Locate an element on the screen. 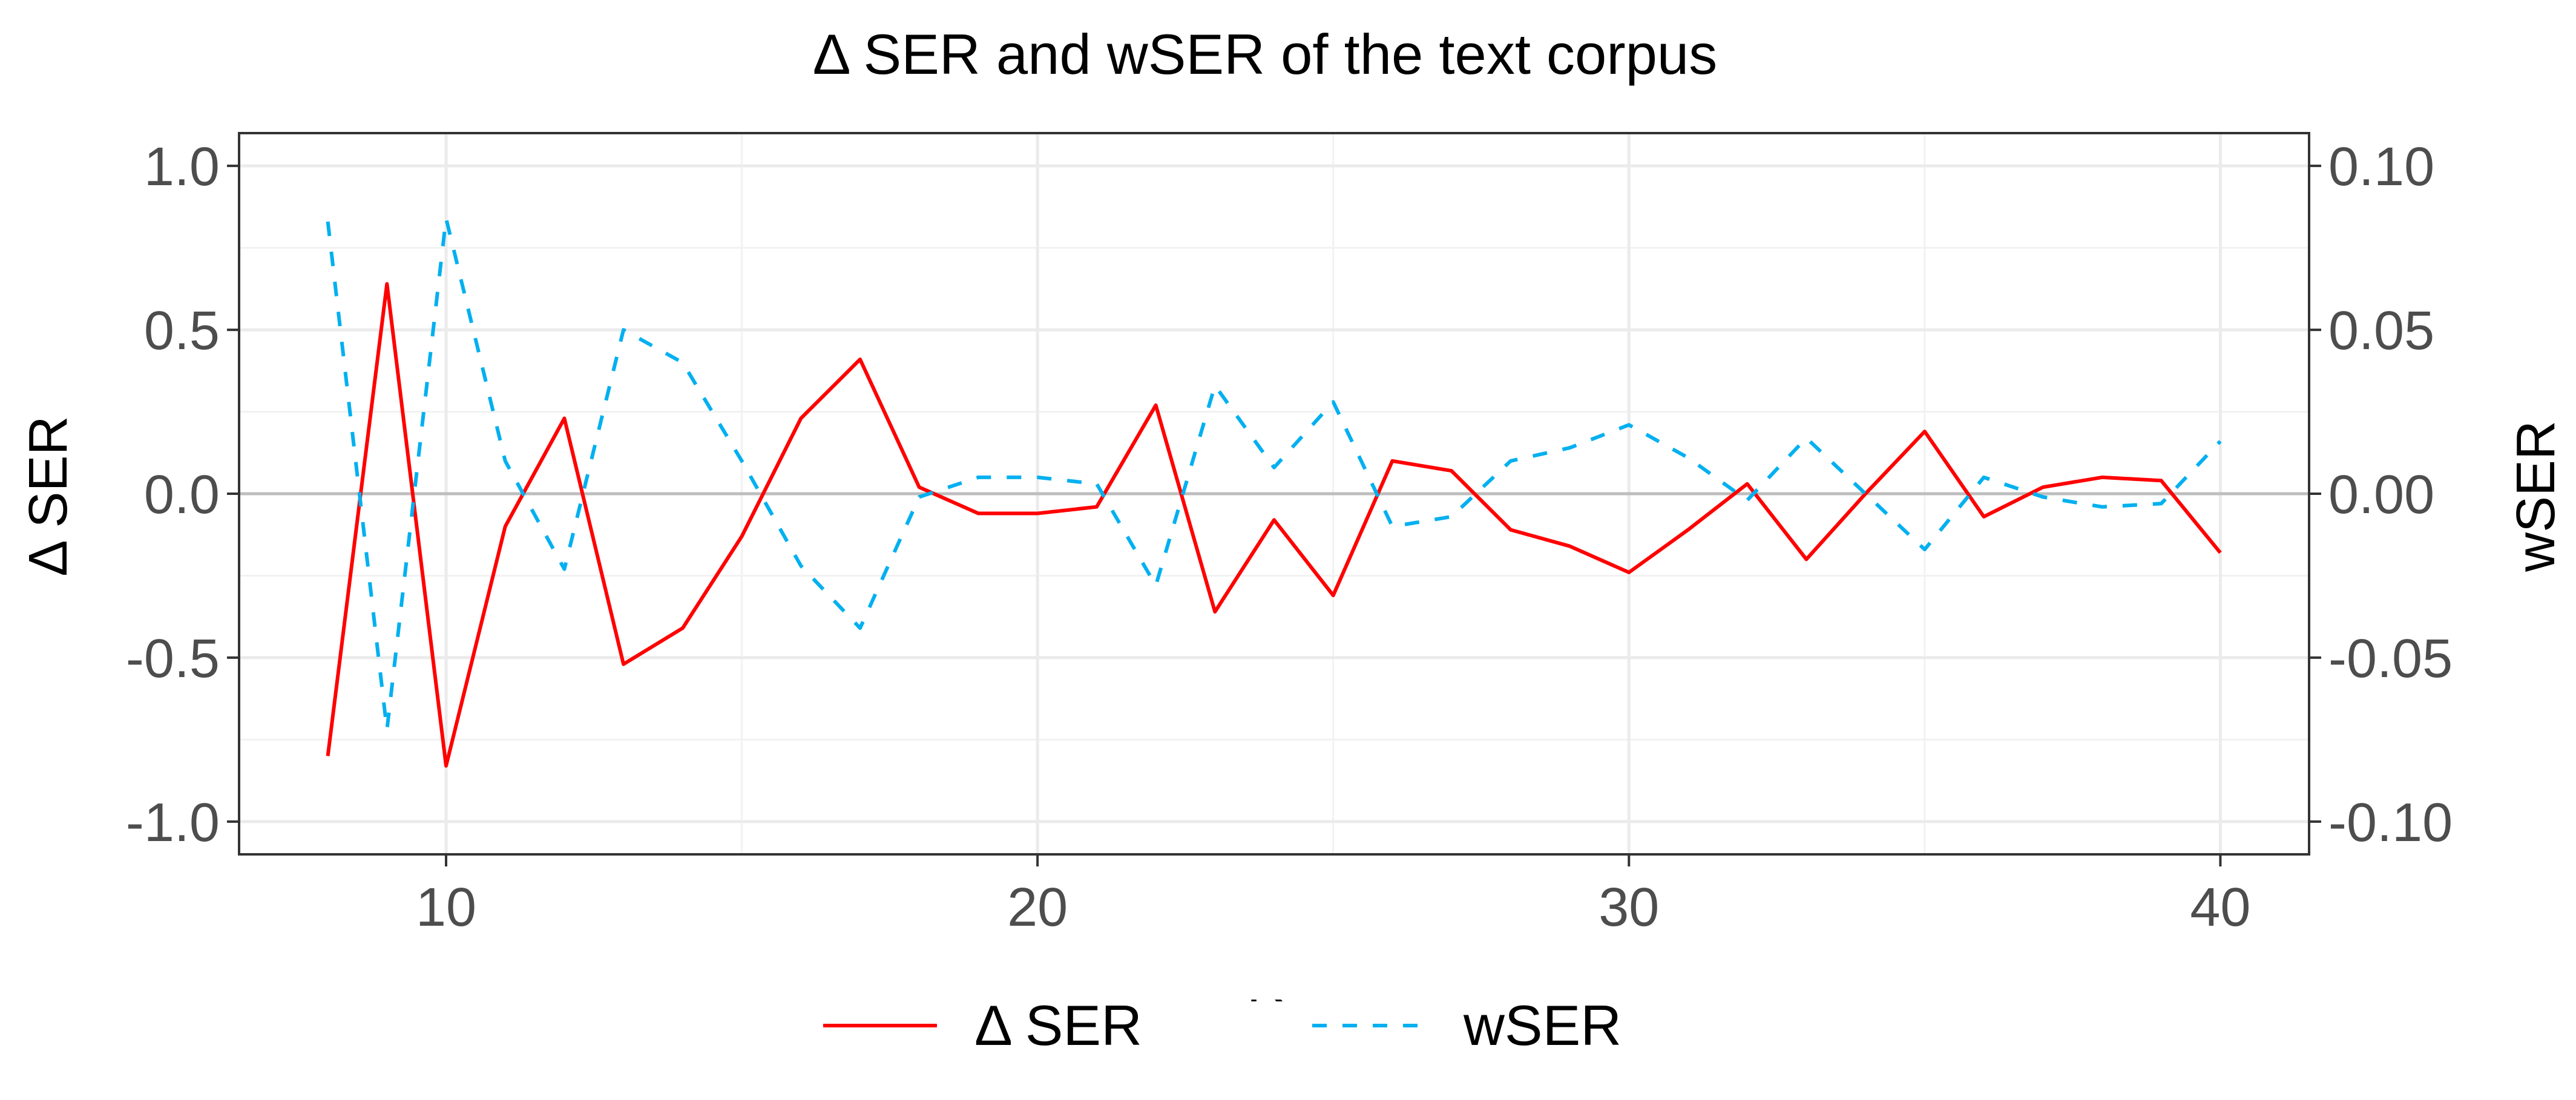 The height and width of the screenshot is (1100, 2576). y2-tick-label: -0.10 is located at coordinates (2390, 823).